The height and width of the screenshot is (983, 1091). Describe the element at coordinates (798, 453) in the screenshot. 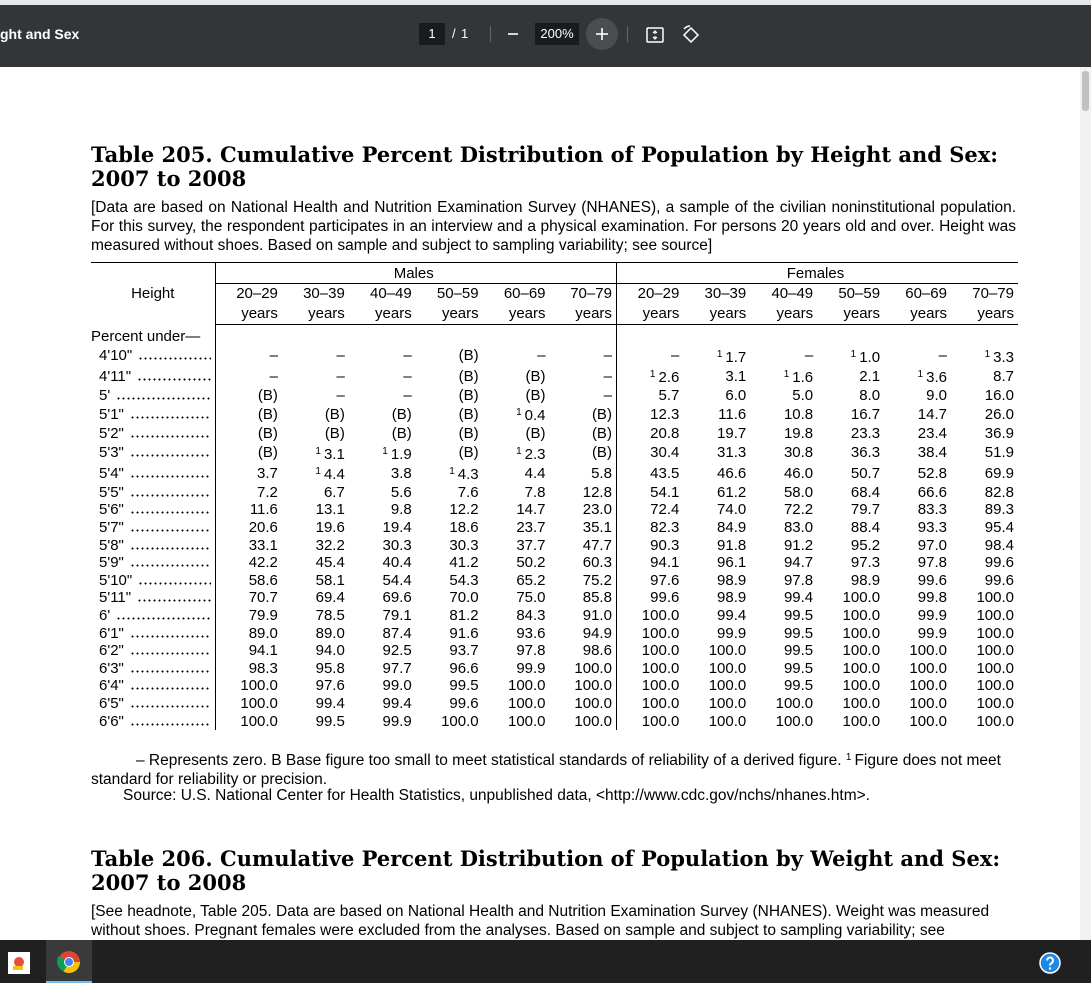

I see `cell-value: 30.8` at that location.